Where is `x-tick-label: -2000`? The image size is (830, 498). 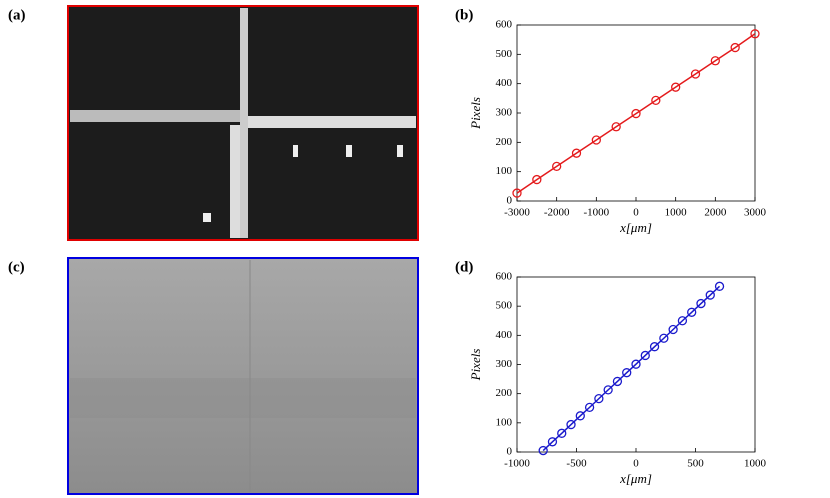 x-tick-label: -2000 is located at coordinates (557, 213).